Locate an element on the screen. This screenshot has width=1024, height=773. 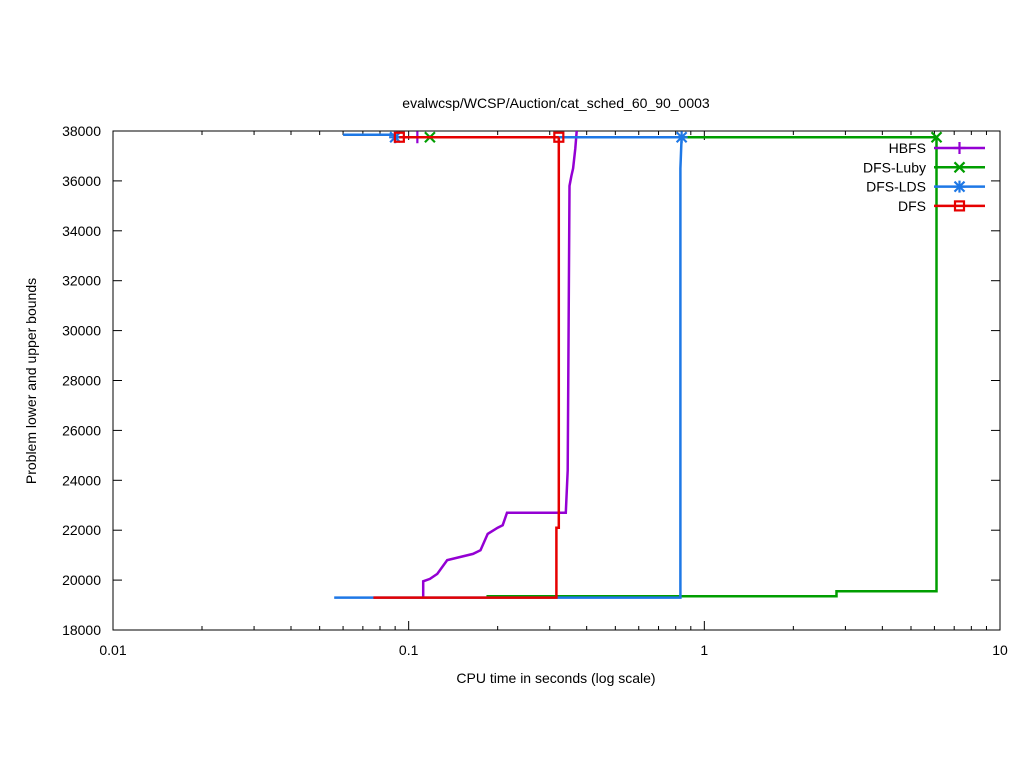
series-line-dfs-lower is located at coordinates (467, 368).